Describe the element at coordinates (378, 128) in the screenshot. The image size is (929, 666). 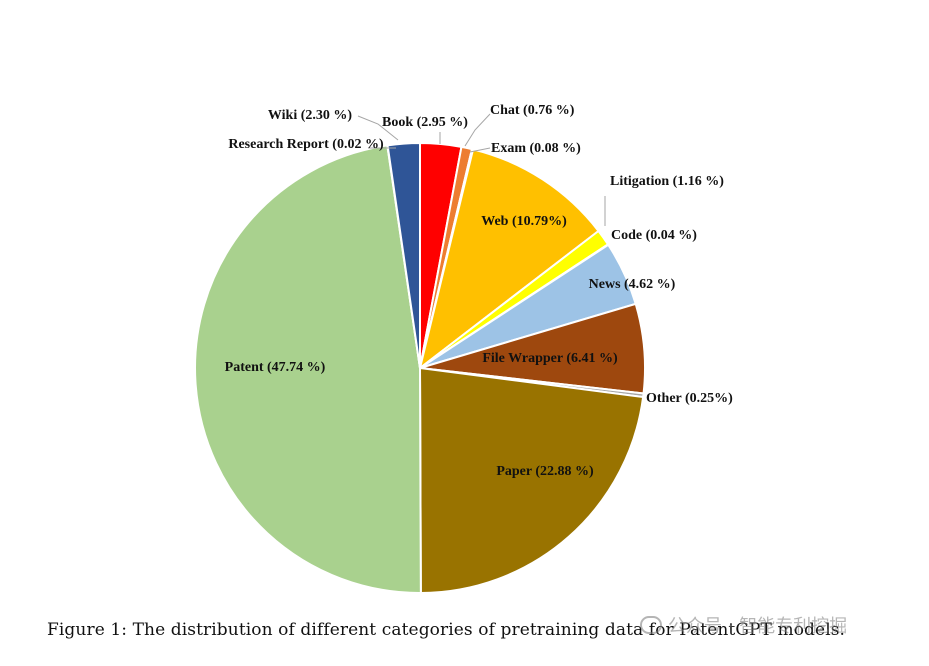
I see `leader-line-wiki` at that location.